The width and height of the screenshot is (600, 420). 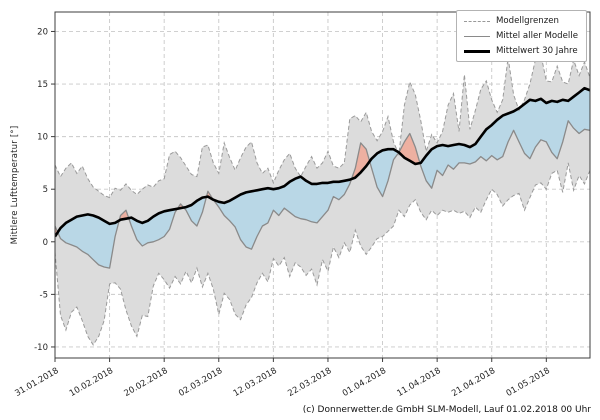 What do you see at coordinates (42, 32) in the screenshot?
I see `y-tick-label: 20` at bounding box center [42, 32].